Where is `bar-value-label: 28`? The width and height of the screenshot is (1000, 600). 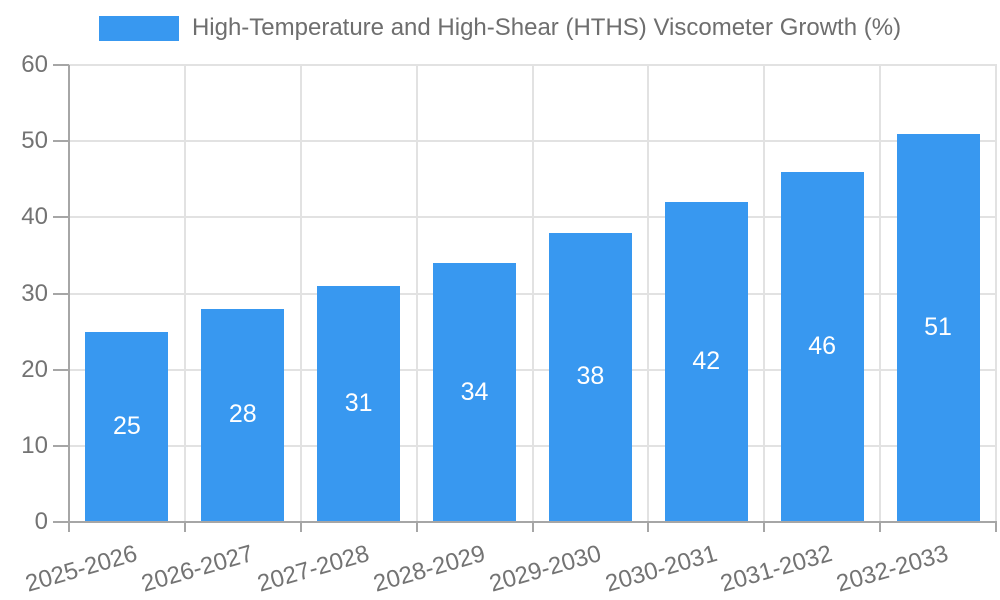
bar-value-label: 28 is located at coordinates (242, 414).